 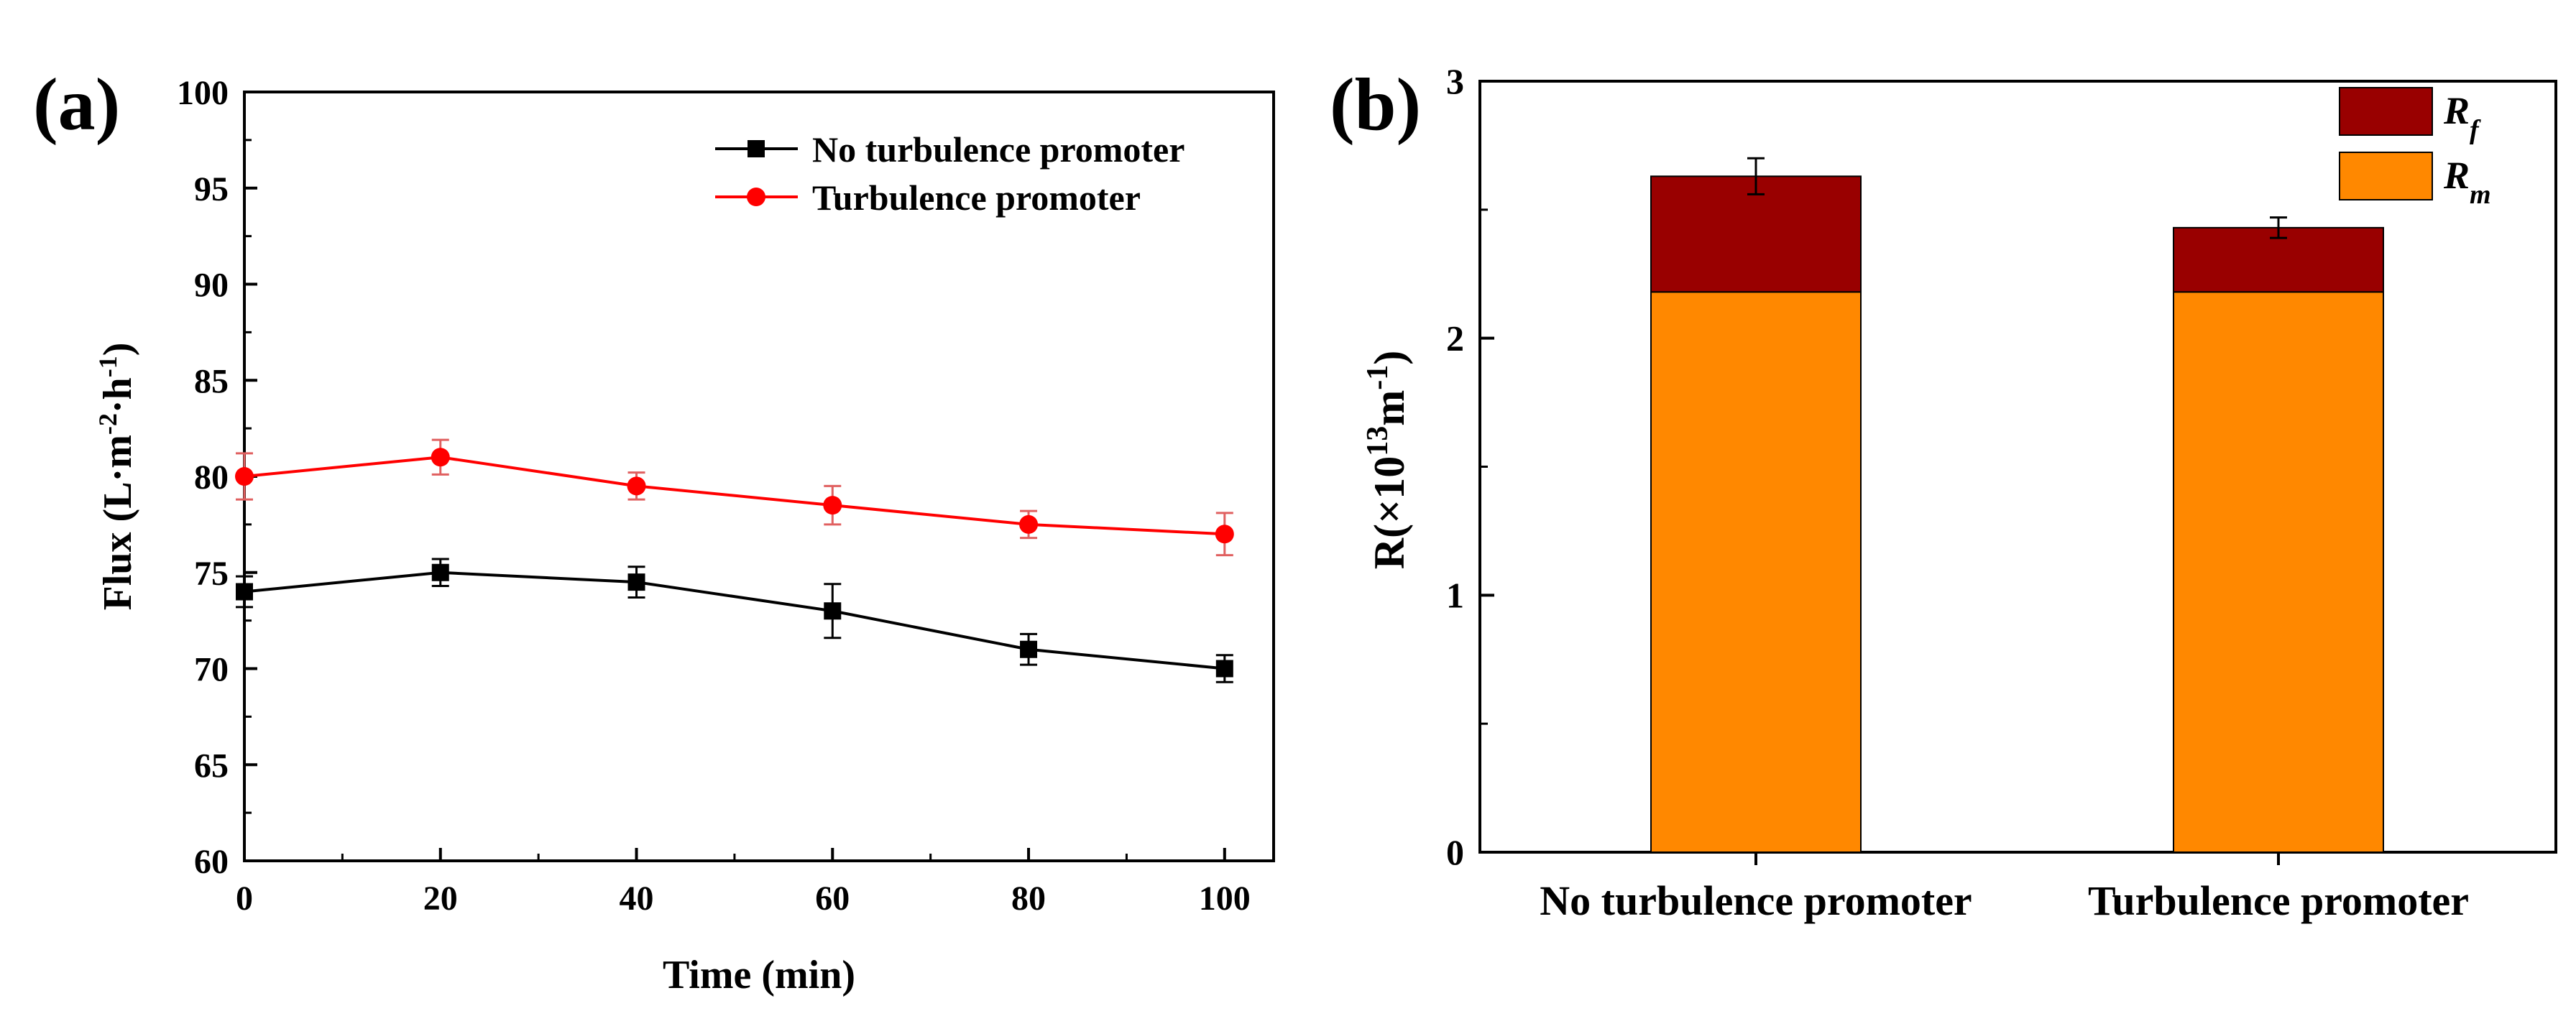 I want to click on x-tick-label-b: No turbulence promoter, so click(x=1756, y=901).